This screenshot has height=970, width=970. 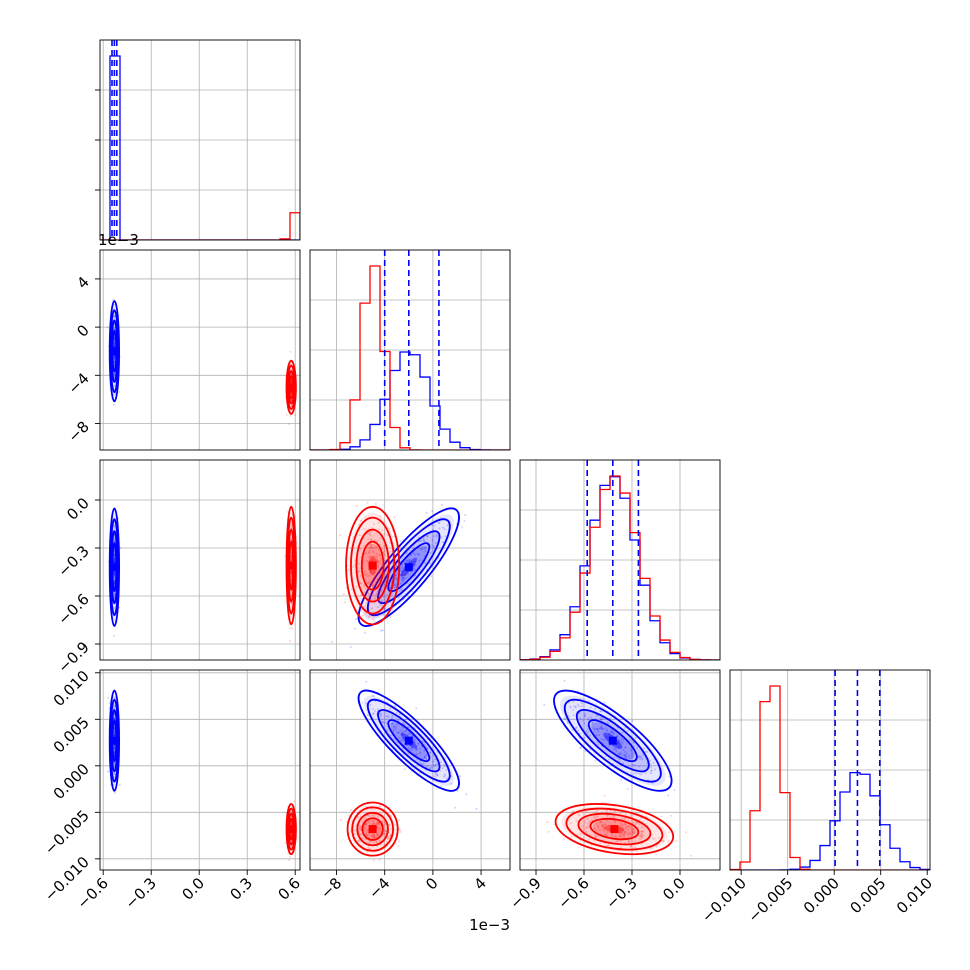 What do you see at coordinates (200, 350) in the screenshot?
I see `panel-background` at bounding box center [200, 350].